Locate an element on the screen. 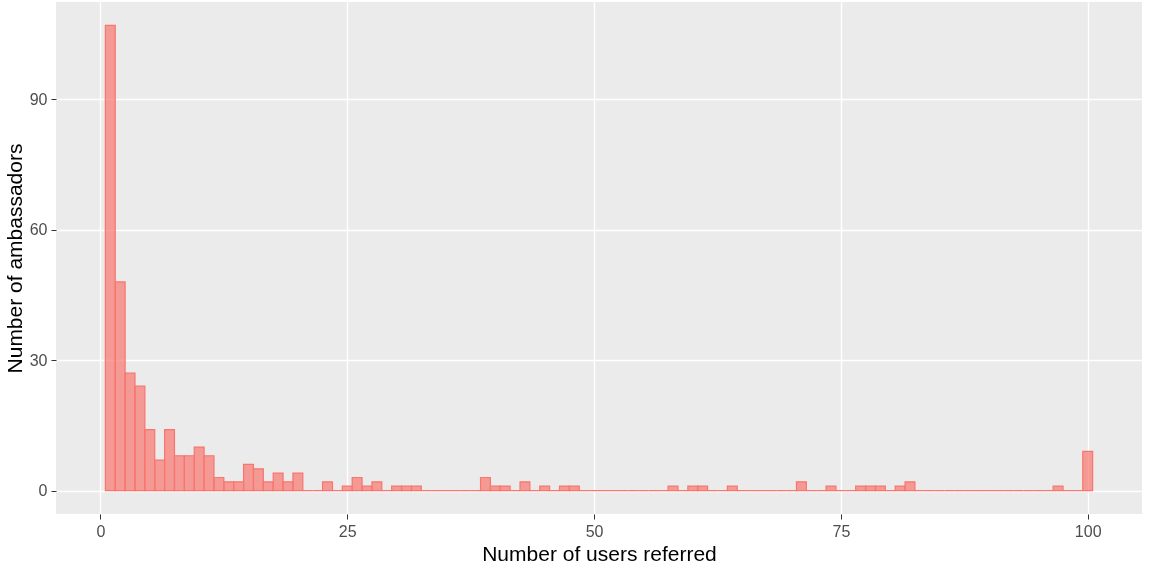 The width and height of the screenshot is (1174, 586). y-tick-label: 30 is located at coordinates (38, 360).